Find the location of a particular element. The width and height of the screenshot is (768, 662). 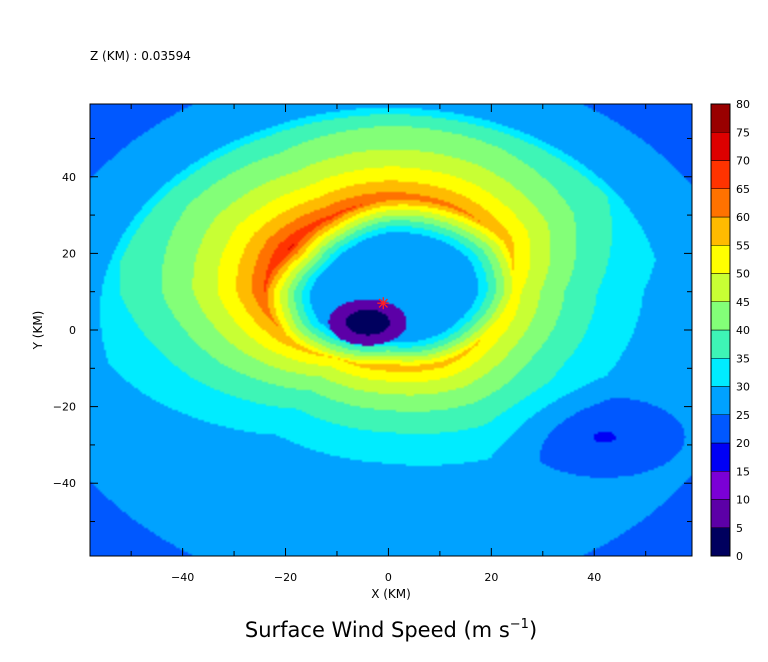

chart-title-close: ) is located at coordinates (533, 630).